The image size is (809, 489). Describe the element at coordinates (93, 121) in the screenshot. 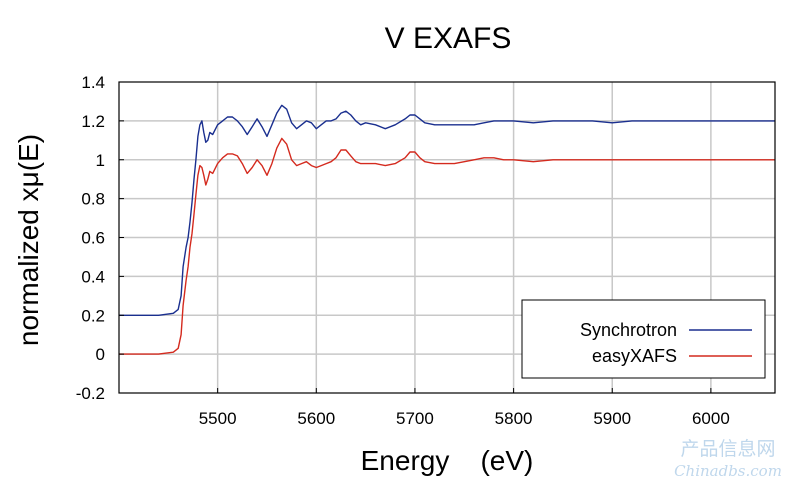

I see `y-tick-label: 1.2` at that location.